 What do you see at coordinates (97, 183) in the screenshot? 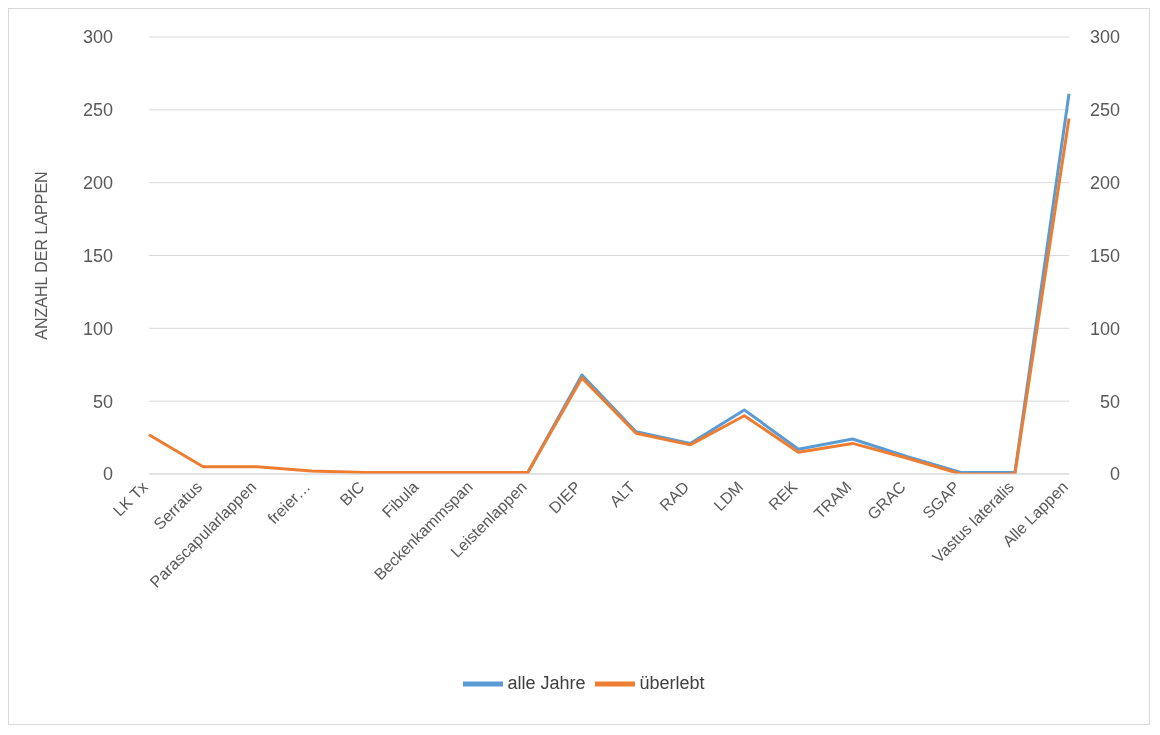
I see `y-tick-label: 200` at bounding box center [97, 183].